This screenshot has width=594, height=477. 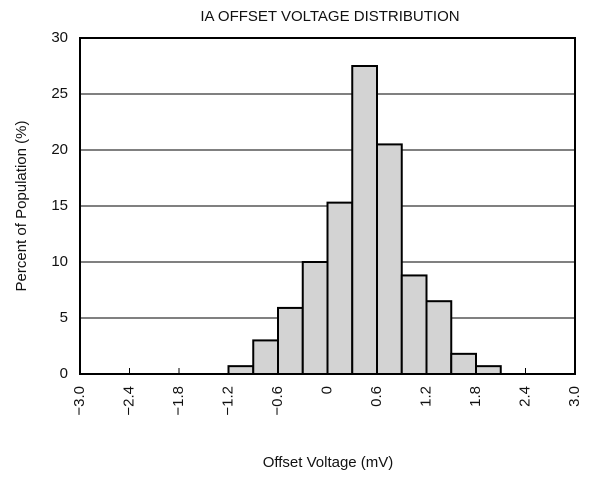 What do you see at coordinates (227, 401) in the screenshot?
I see `x-tick-label: −1.2` at bounding box center [227, 401].